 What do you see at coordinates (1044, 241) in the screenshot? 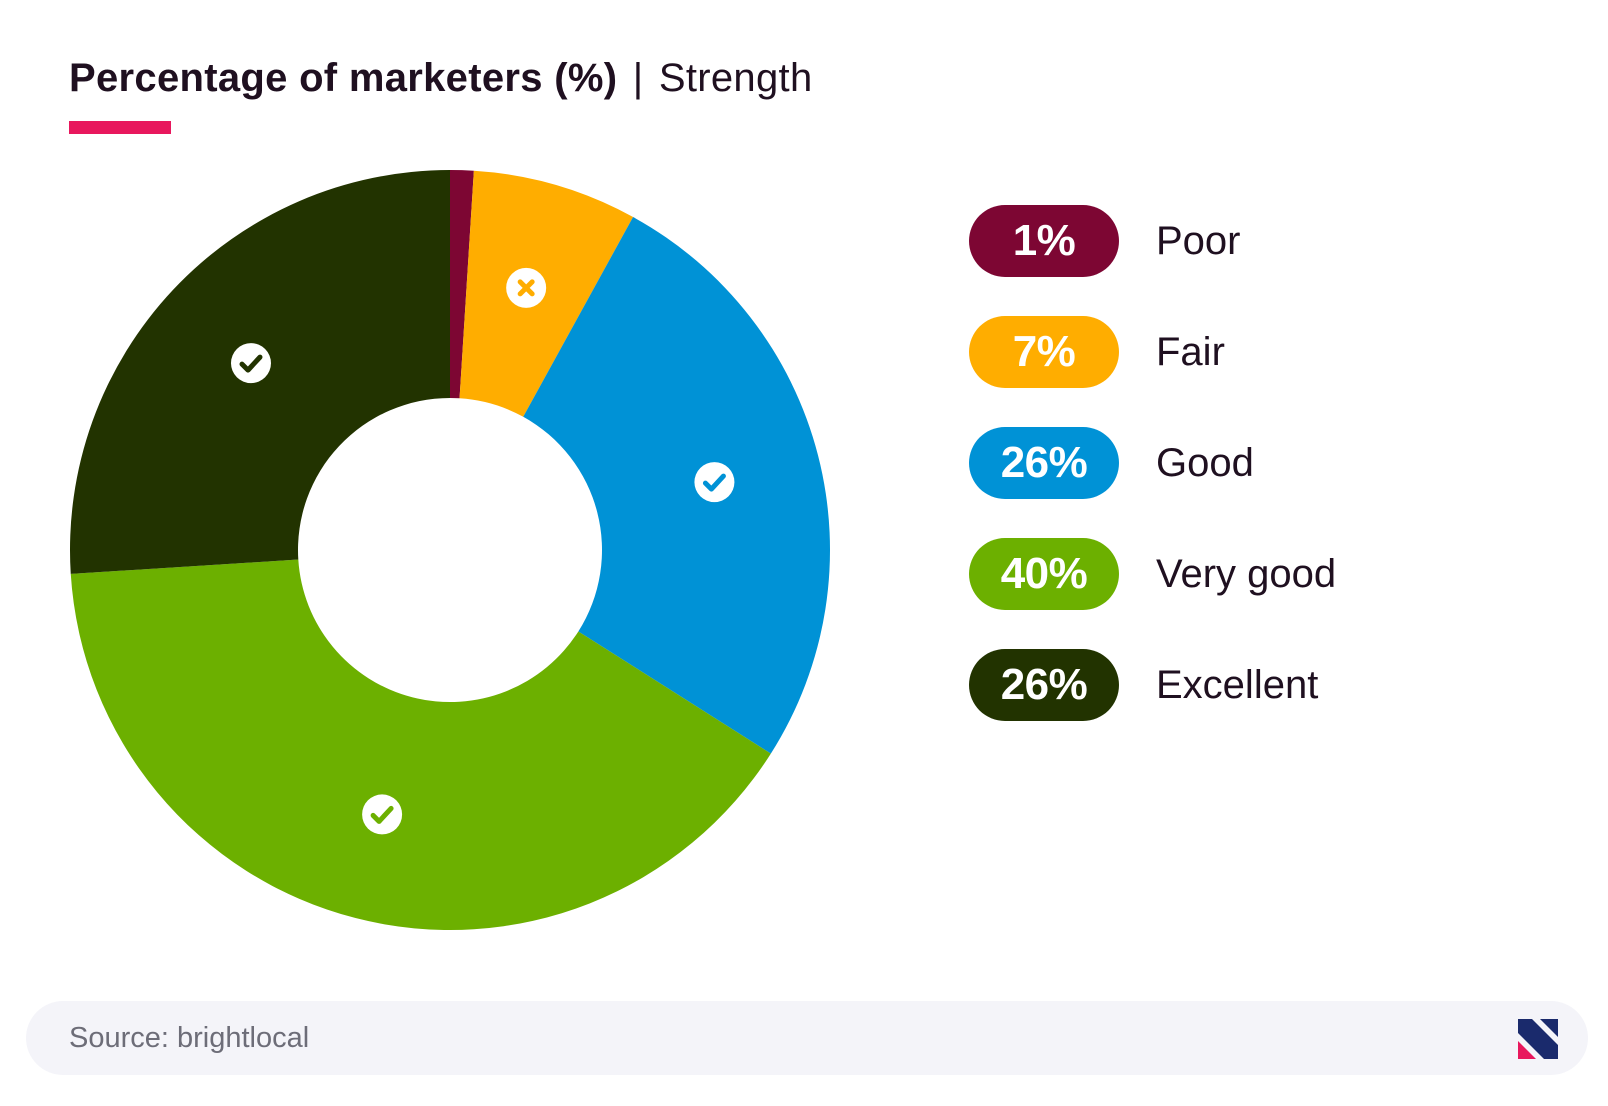
I see `legend-value-pill: 1%` at bounding box center [1044, 241].